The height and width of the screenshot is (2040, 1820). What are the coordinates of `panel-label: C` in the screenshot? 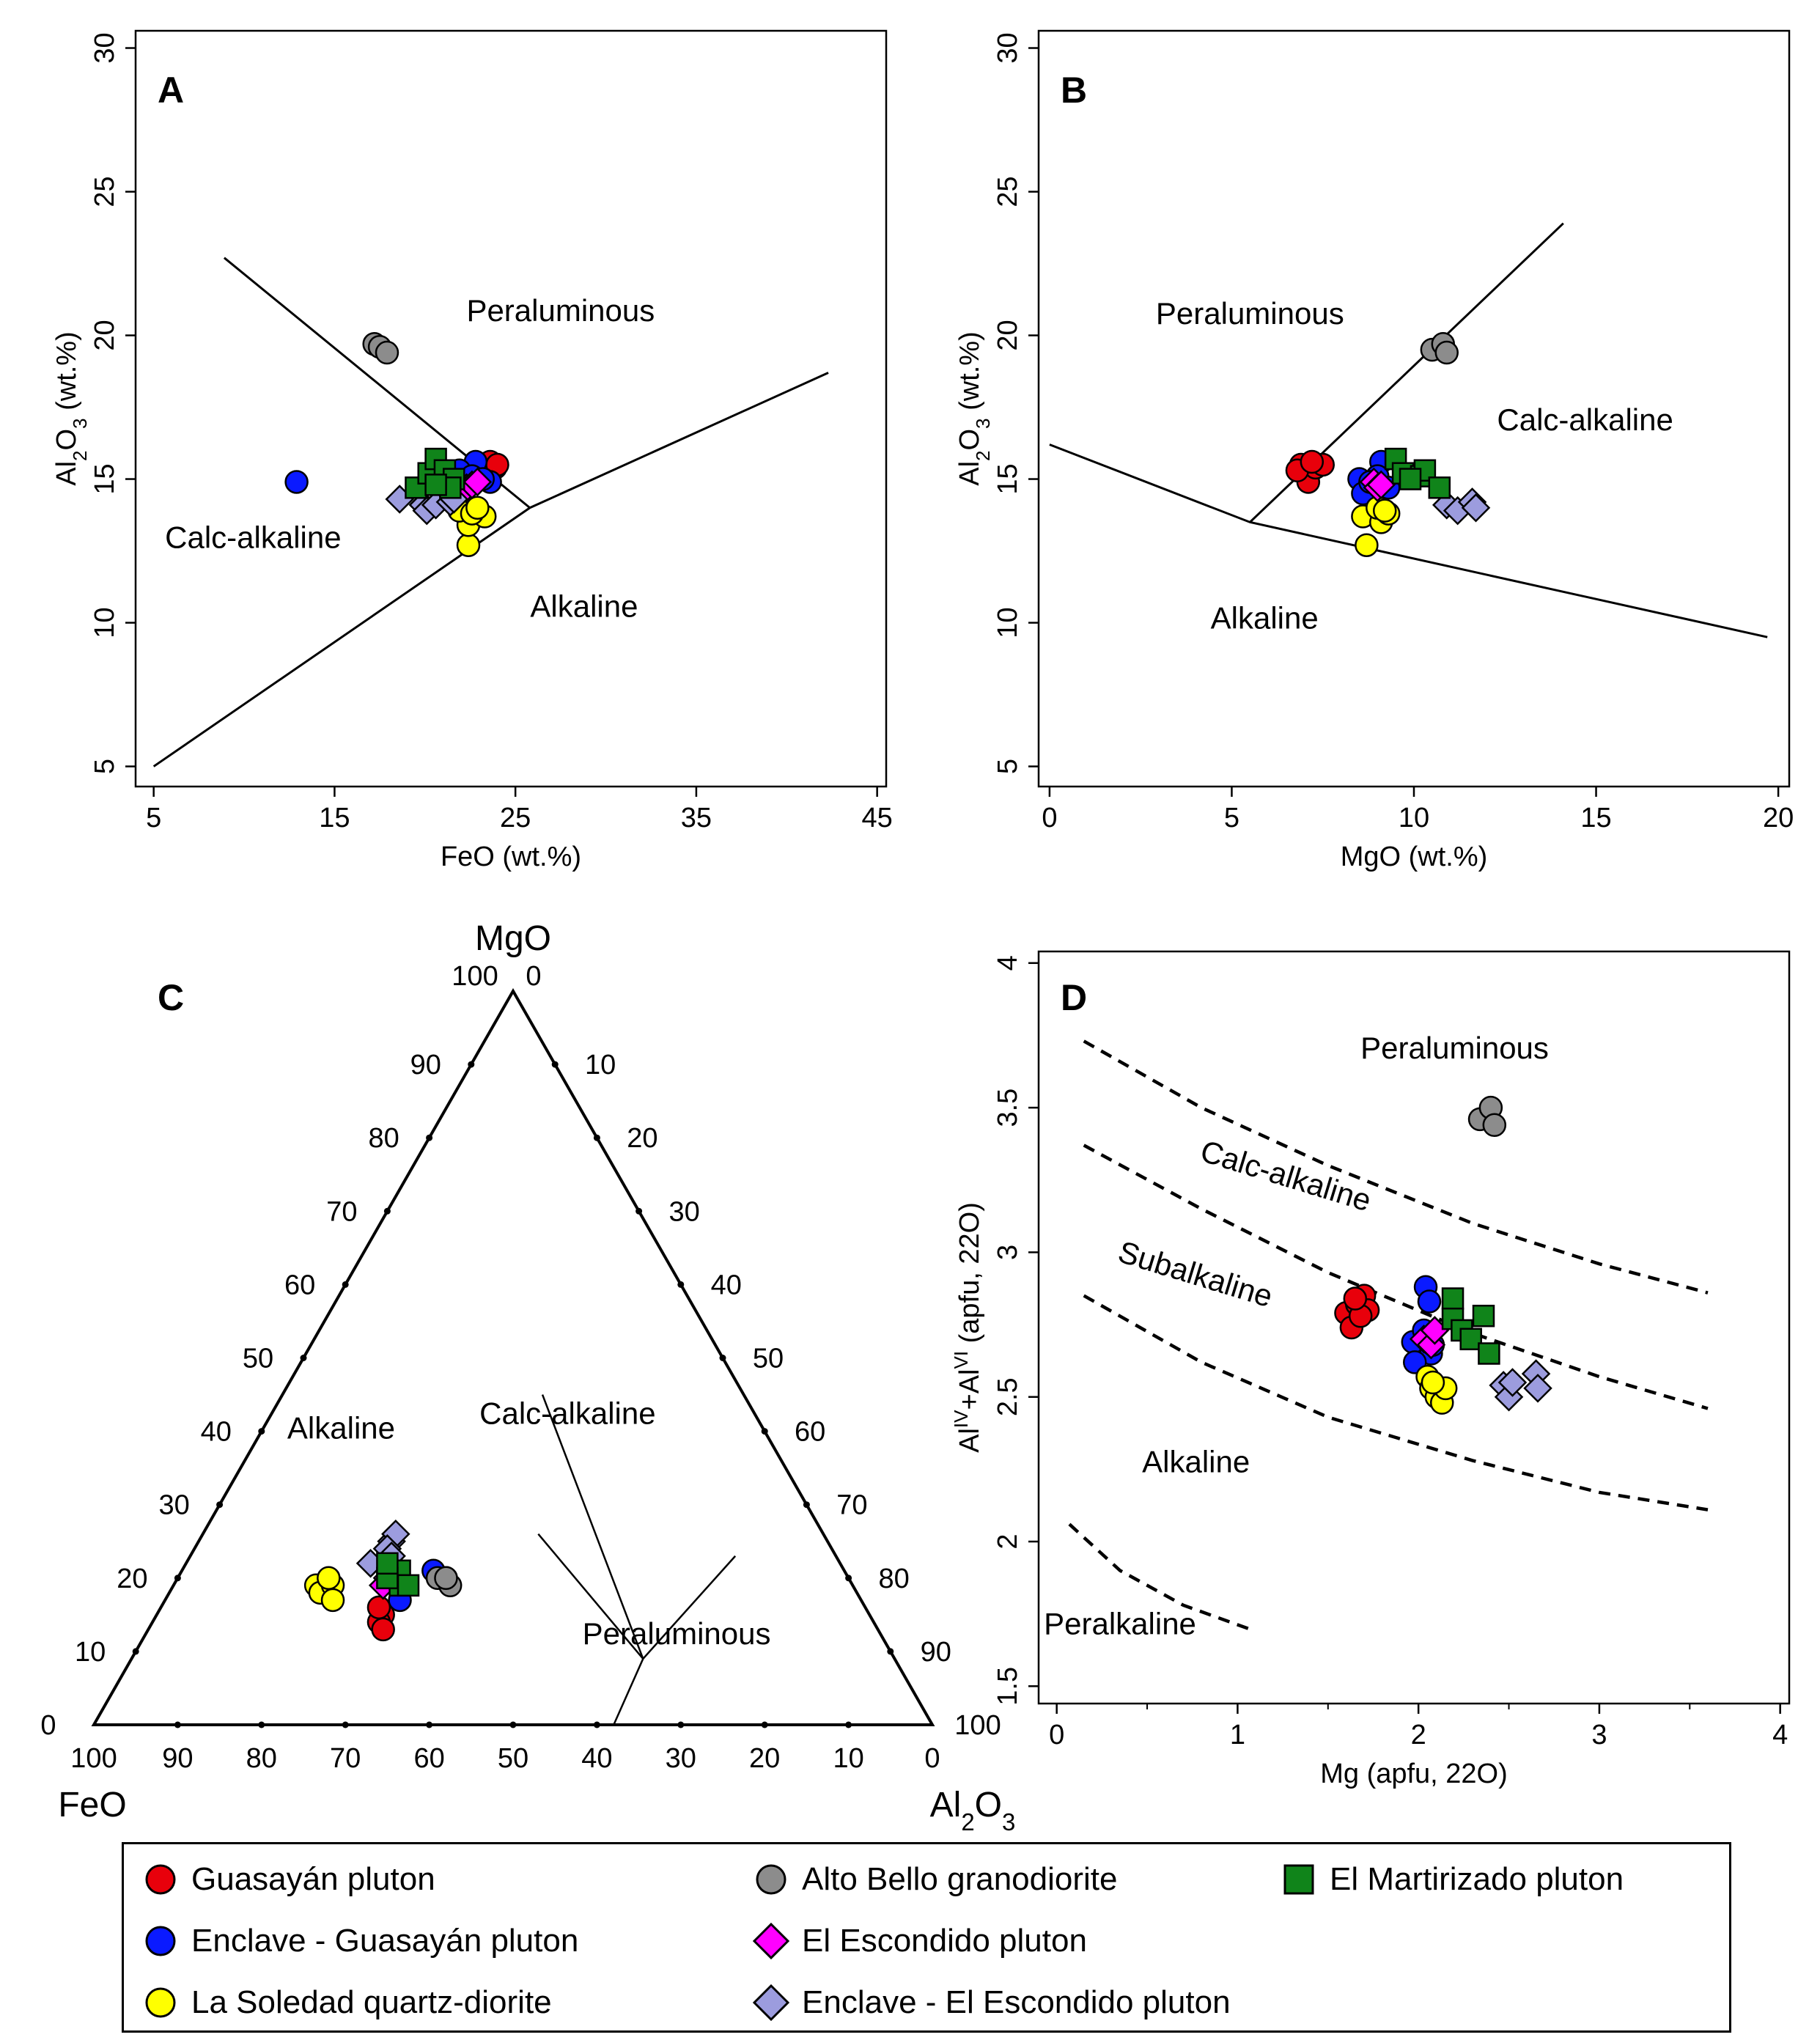 It's located at (171, 997).